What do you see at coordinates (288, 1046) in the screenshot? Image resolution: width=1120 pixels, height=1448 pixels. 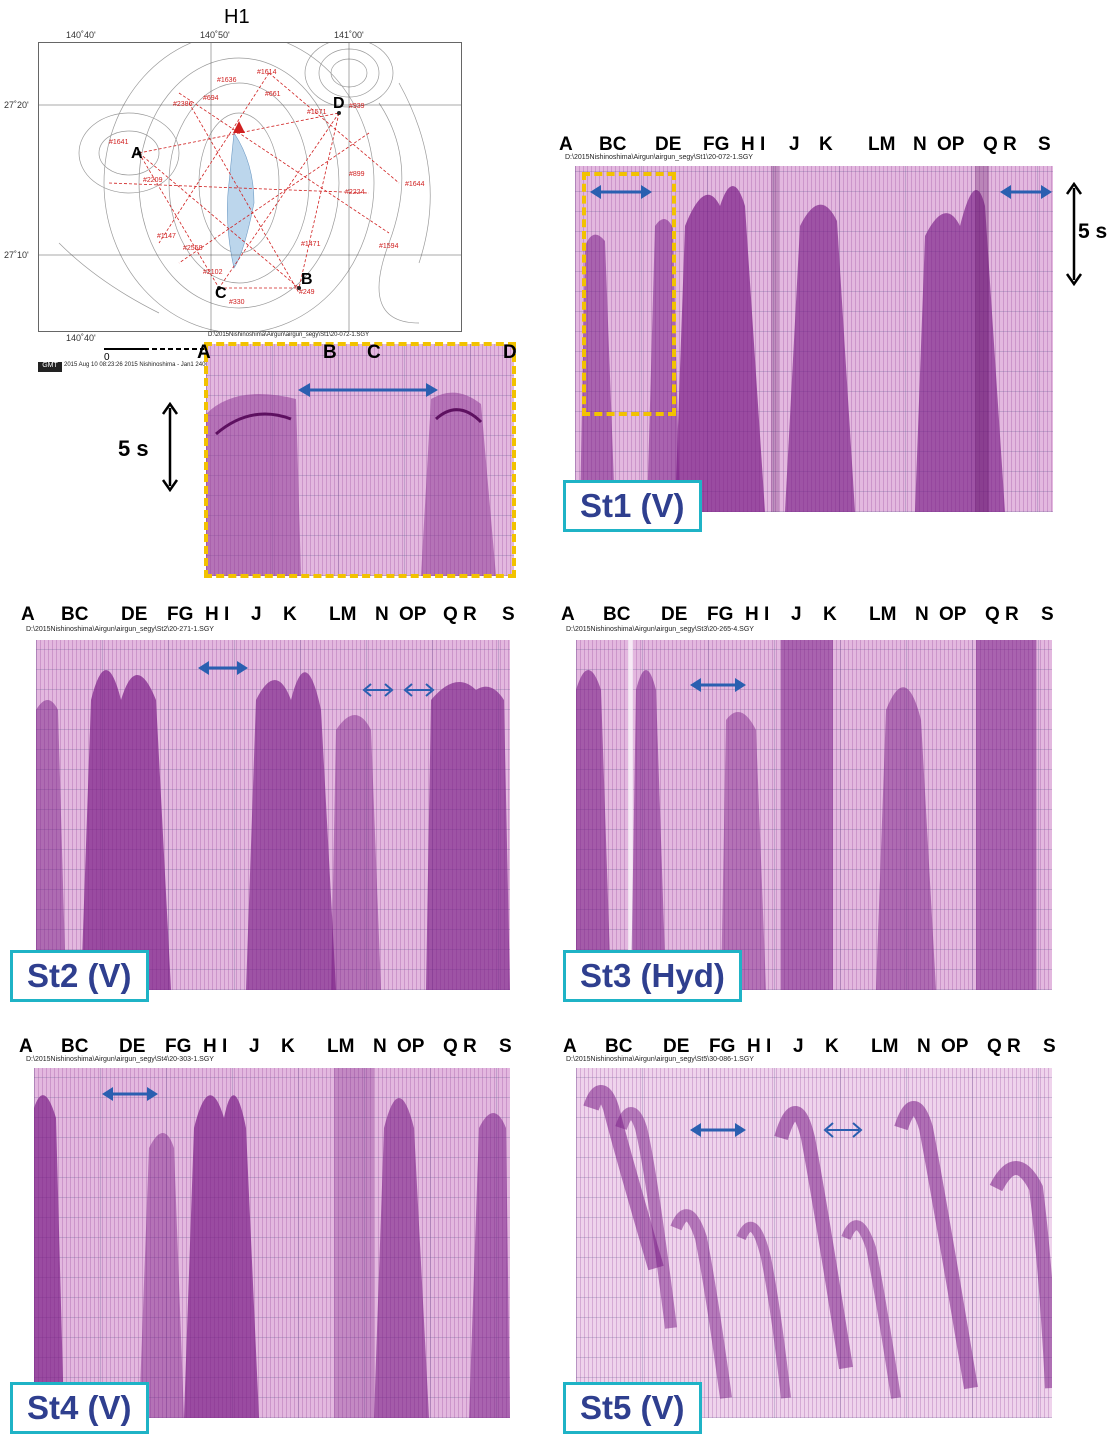 I see `st4-letter: K` at bounding box center [288, 1046].